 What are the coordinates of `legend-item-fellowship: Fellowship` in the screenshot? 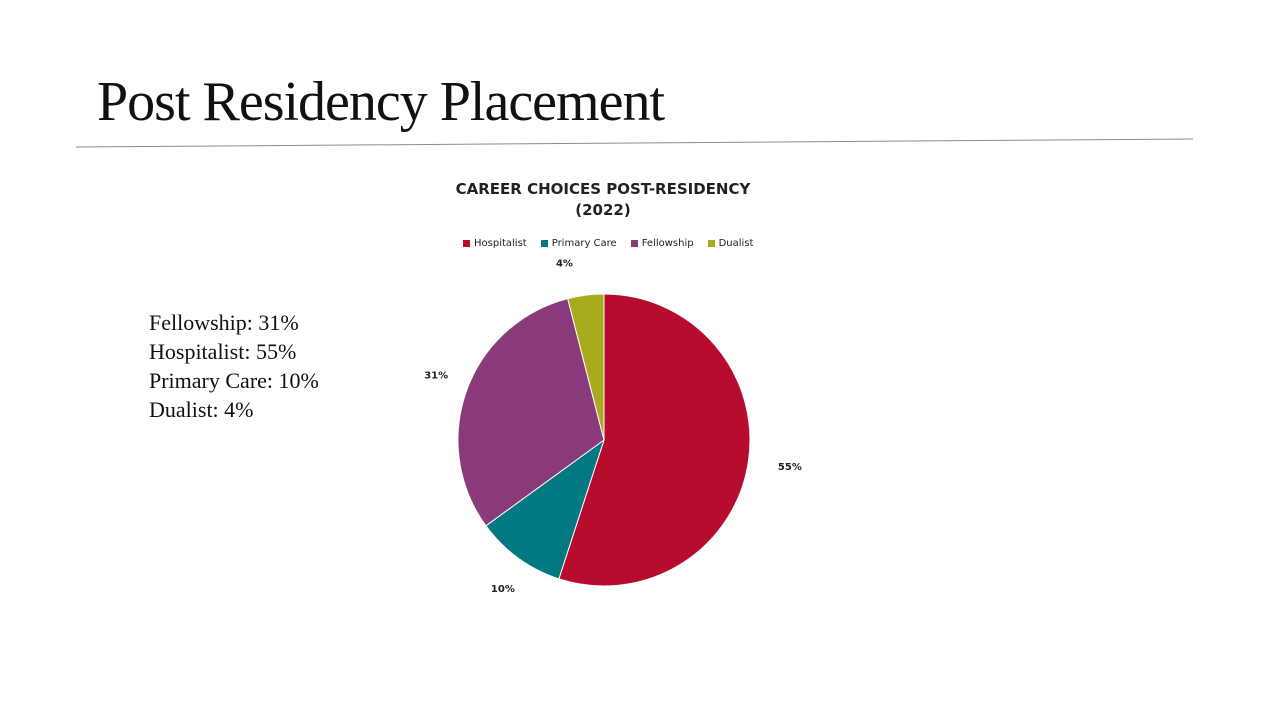 It's located at (662, 243).